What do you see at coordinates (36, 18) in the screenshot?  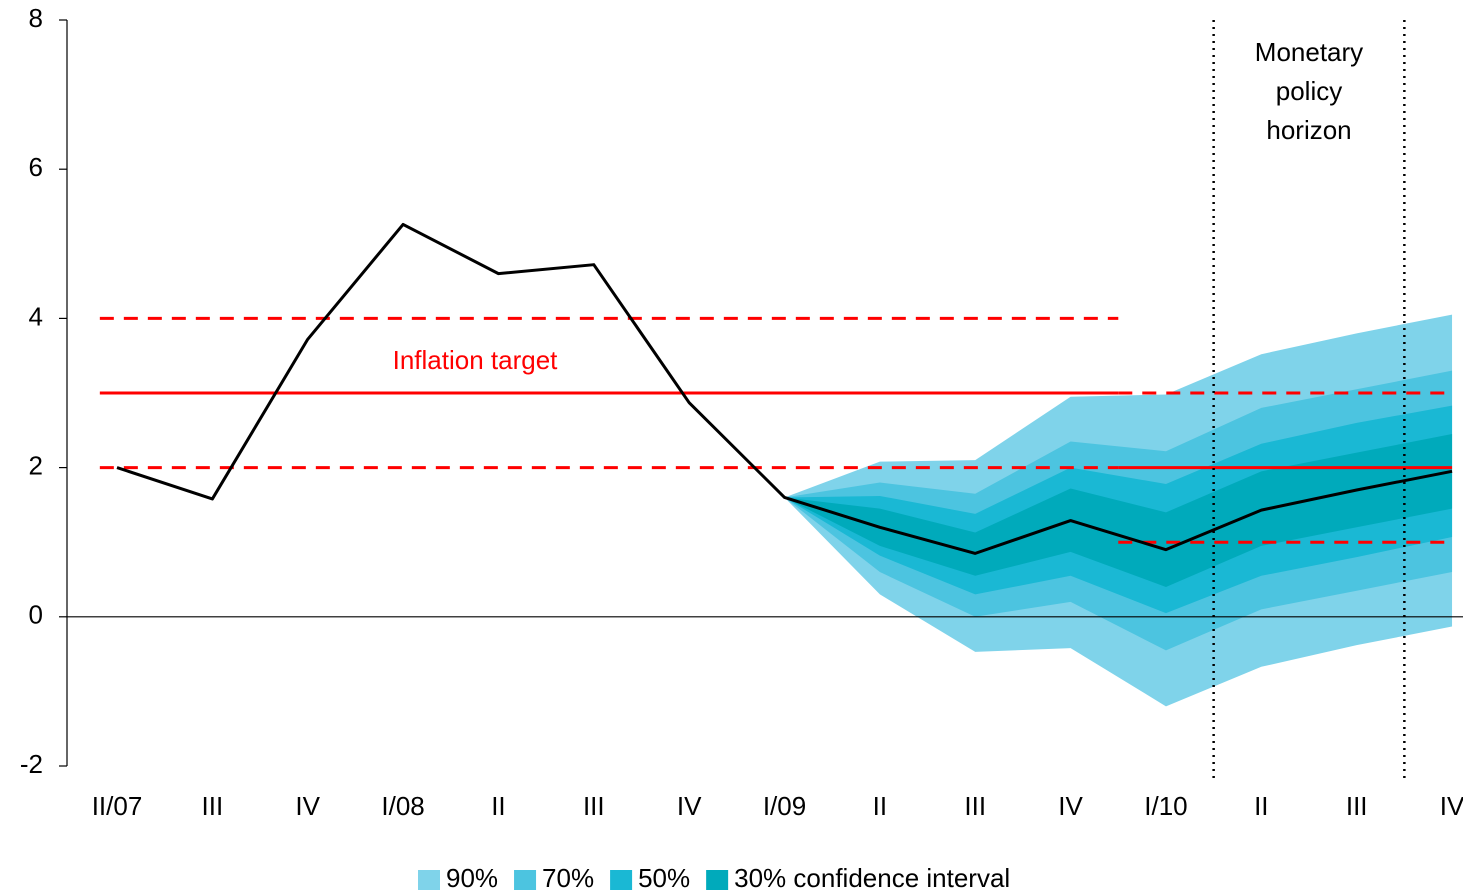 I see `y-tick-label: 8` at bounding box center [36, 18].